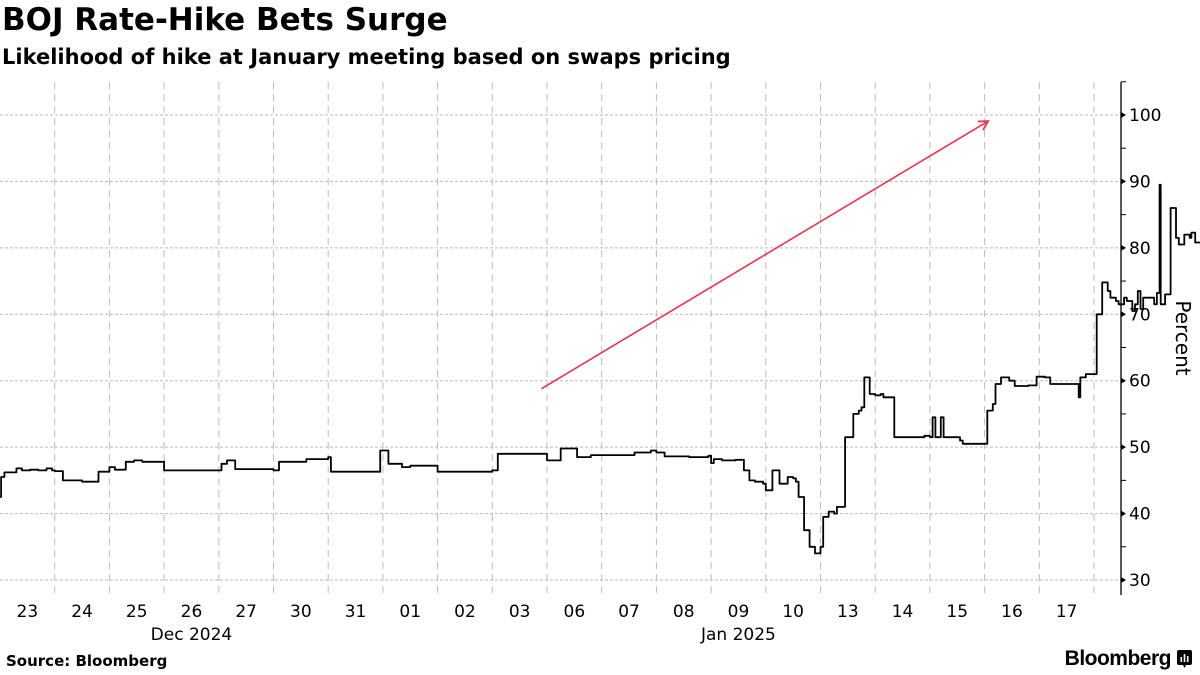 The width and height of the screenshot is (1200, 675). I want to click on x-tick-label: 14, so click(903, 612).